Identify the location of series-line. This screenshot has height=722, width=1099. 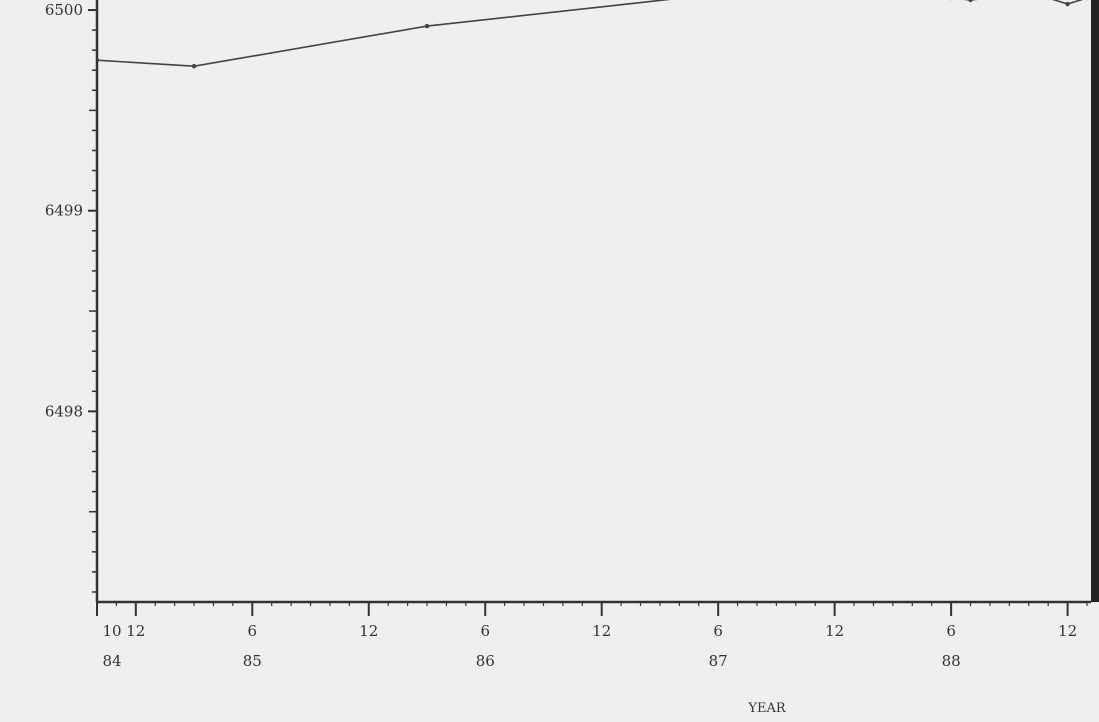
(590, 34).